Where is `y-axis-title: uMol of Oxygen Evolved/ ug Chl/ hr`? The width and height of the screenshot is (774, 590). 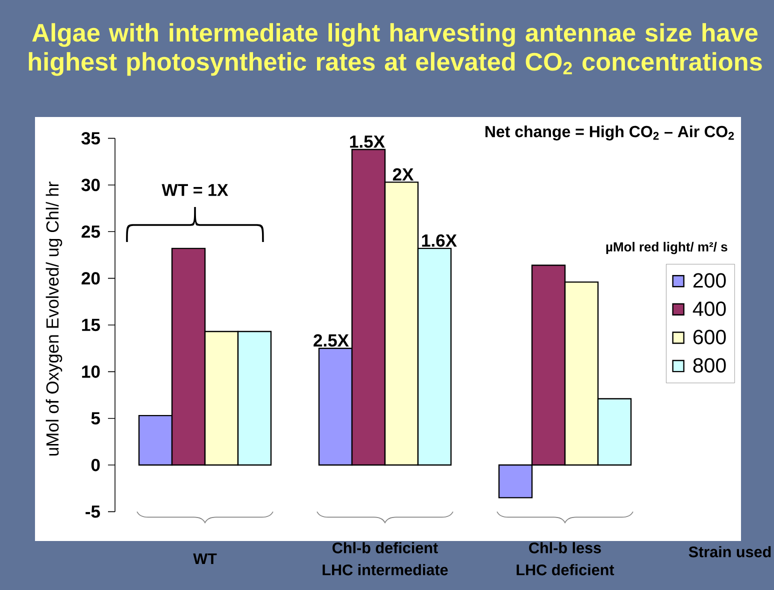
y-axis-title: uMol of Oxygen Evolved/ ug Chl/ hr is located at coordinates (54, 319).